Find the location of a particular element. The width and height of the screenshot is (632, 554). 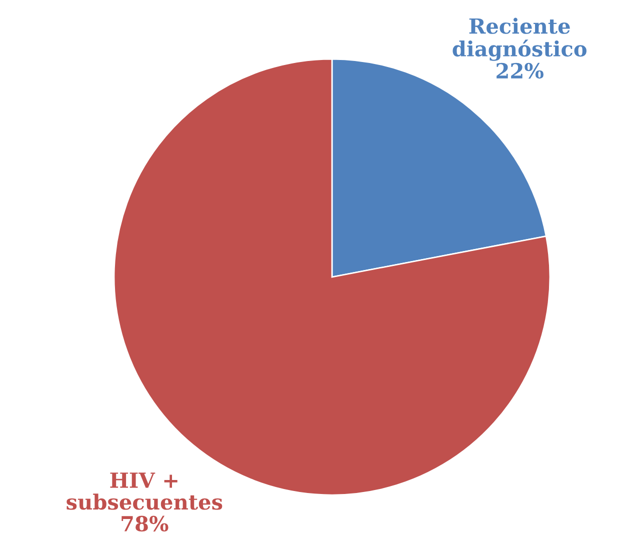

data-label: 22% is located at coordinates (520, 70).